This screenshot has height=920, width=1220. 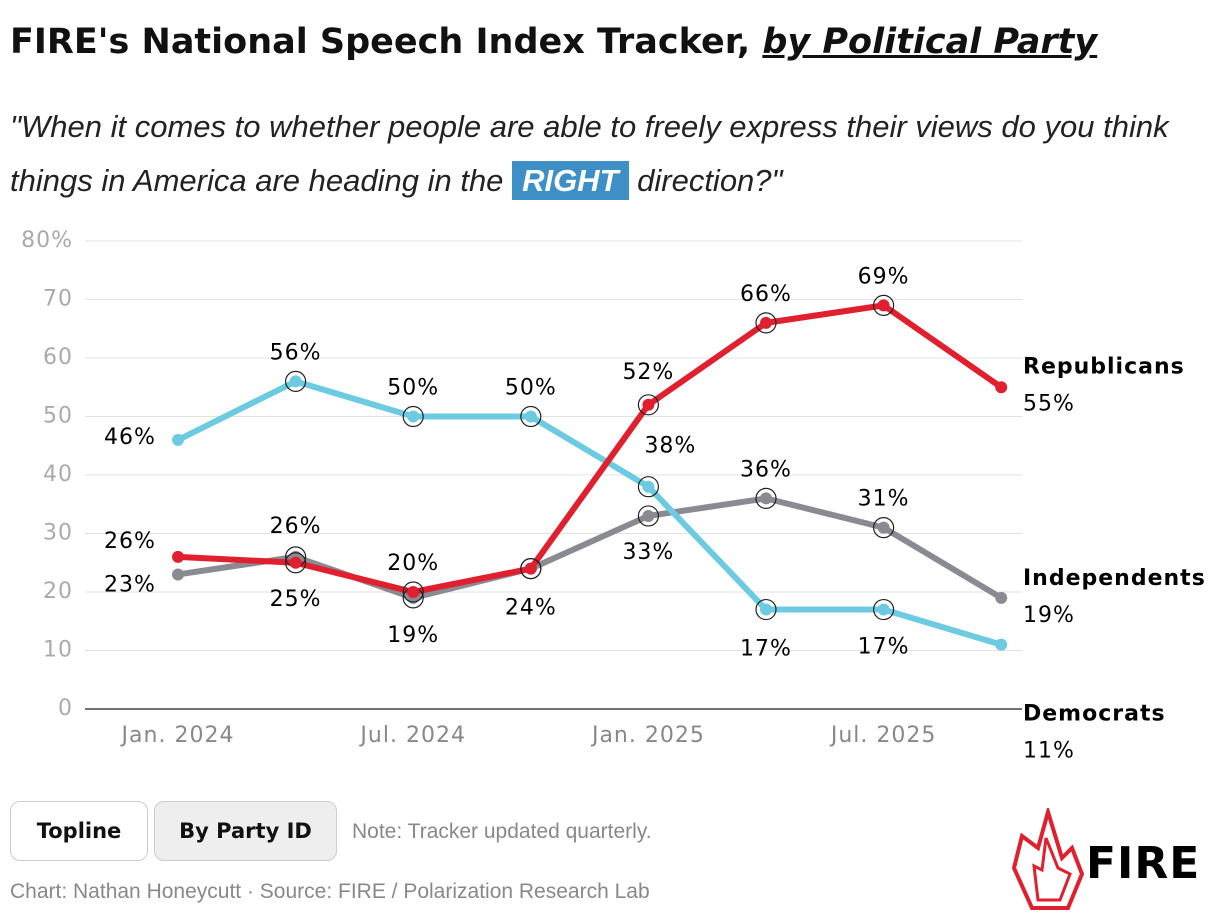 I want to click on data-label: 69%, so click(x=884, y=276).